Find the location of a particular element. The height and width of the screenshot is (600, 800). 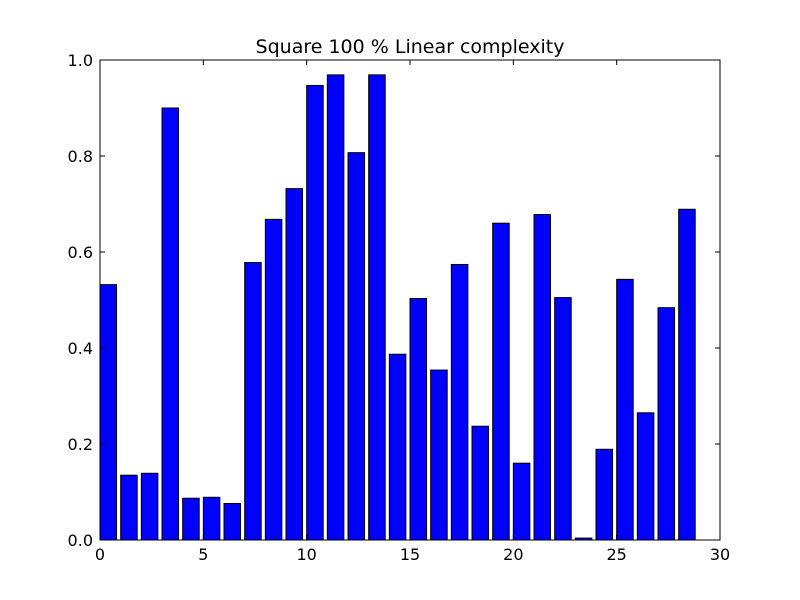

x-tick-label-6: 30 is located at coordinates (720, 554).